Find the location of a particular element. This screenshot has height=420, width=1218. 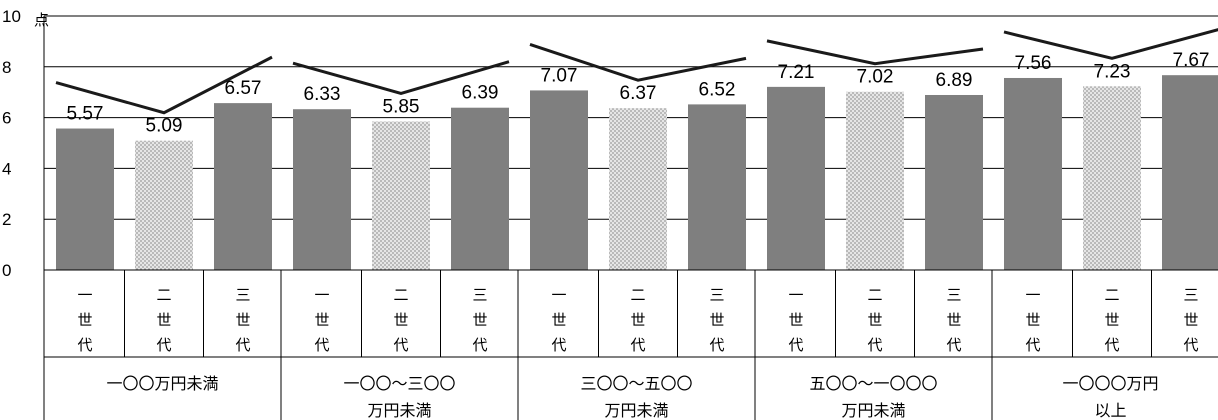

data-label: 7.02 is located at coordinates (875, 77).